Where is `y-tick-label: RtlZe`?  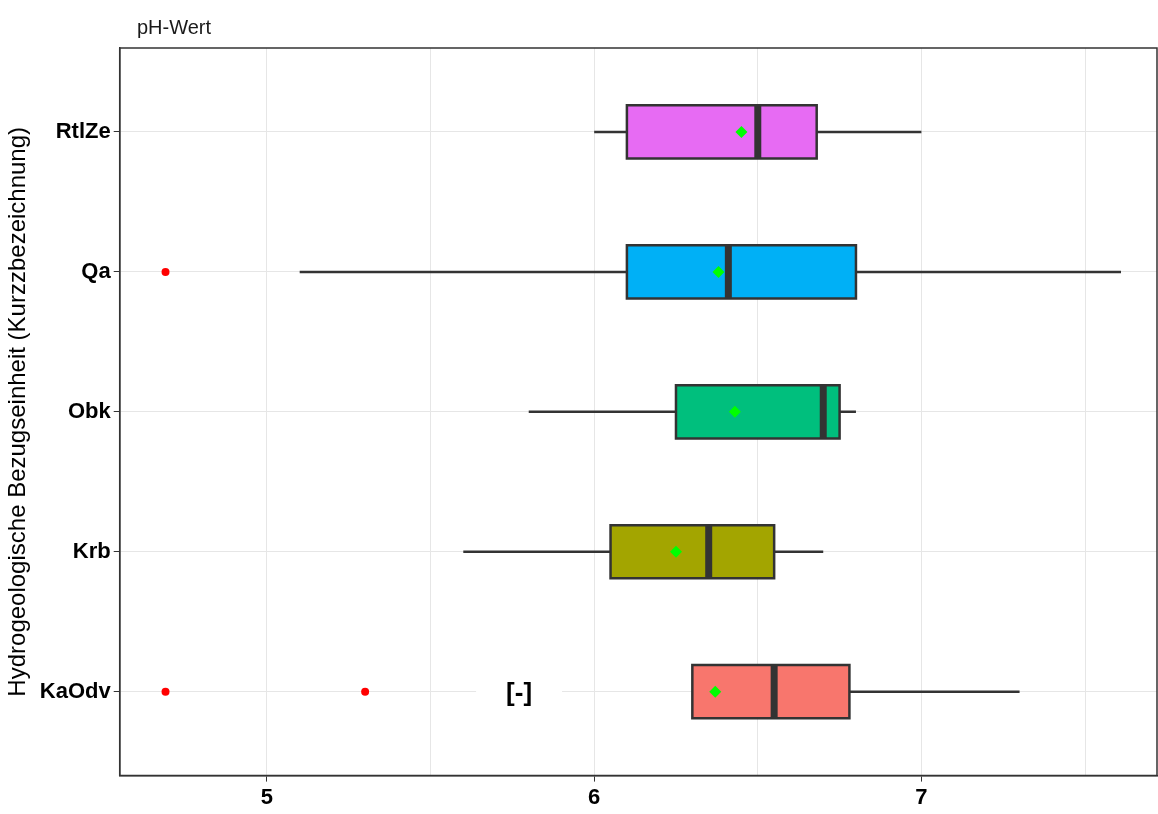
y-tick-label: RtlZe is located at coordinates (83, 131).